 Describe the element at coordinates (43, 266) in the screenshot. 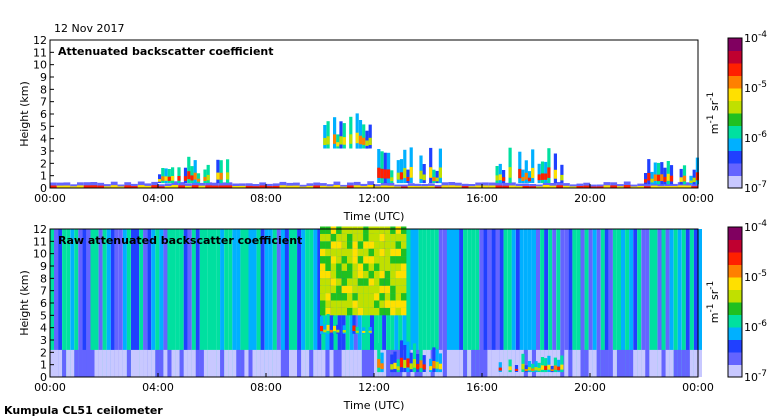

I see `y-tick-label: 9` at that location.